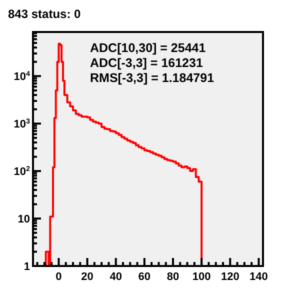  Describe the element at coordinates (116, 277) in the screenshot. I see `x-tick-label: 40` at that location.